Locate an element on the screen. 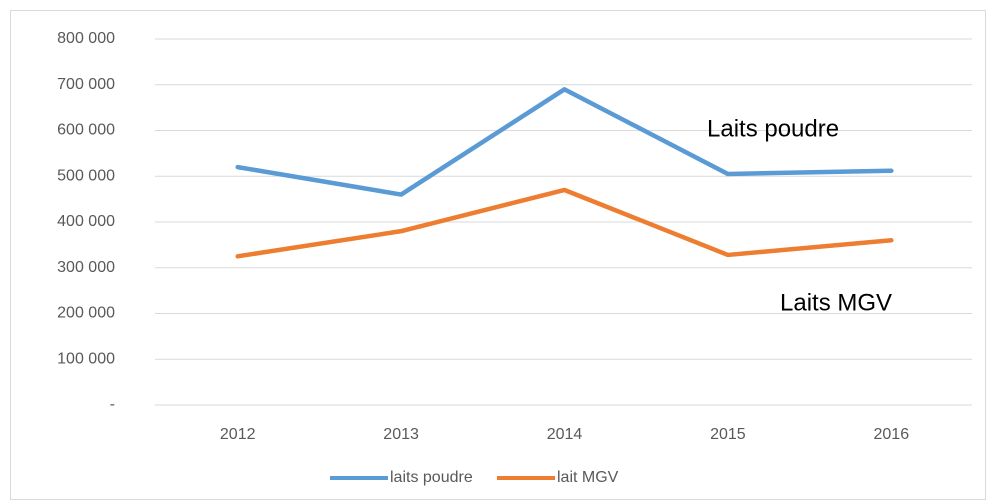 The width and height of the screenshot is (987, 502). y-tick-label: 700 000 is located at coordinates (86, 84).